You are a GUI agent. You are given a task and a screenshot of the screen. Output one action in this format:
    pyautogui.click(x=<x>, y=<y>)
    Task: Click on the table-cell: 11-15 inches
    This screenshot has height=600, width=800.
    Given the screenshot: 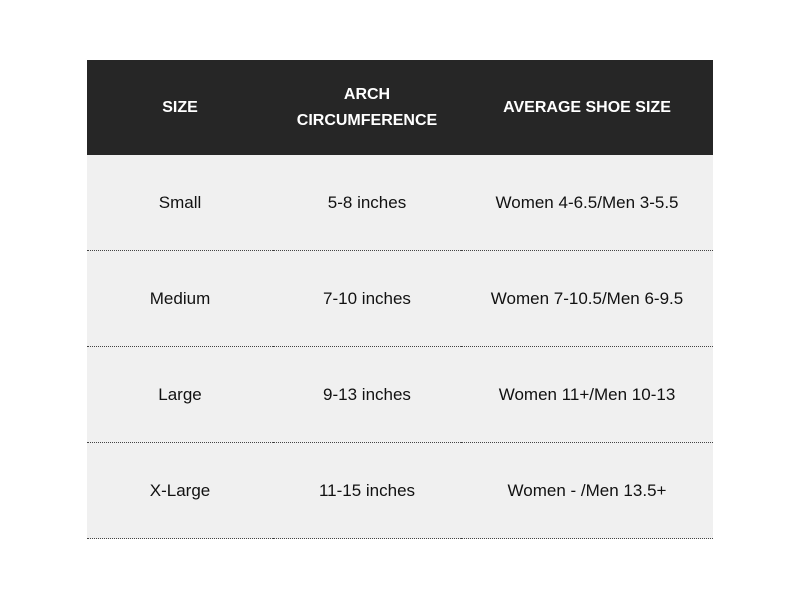 What is the action you would take?
    pyautogui.click(x=367, y=490)
    